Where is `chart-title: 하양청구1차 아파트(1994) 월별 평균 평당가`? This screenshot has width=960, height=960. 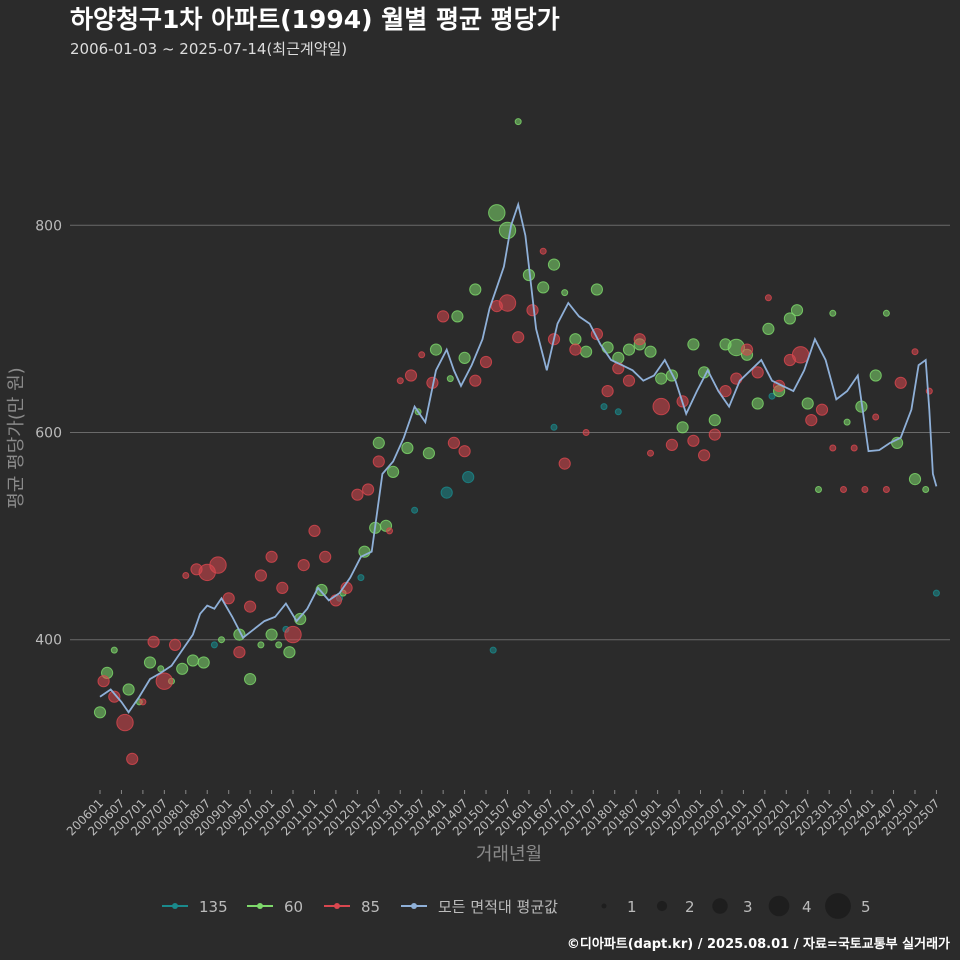 chart-title: 하양청구1차 아파트(1994) 월별 평균 평당가 is located at coordinates (315, 19).